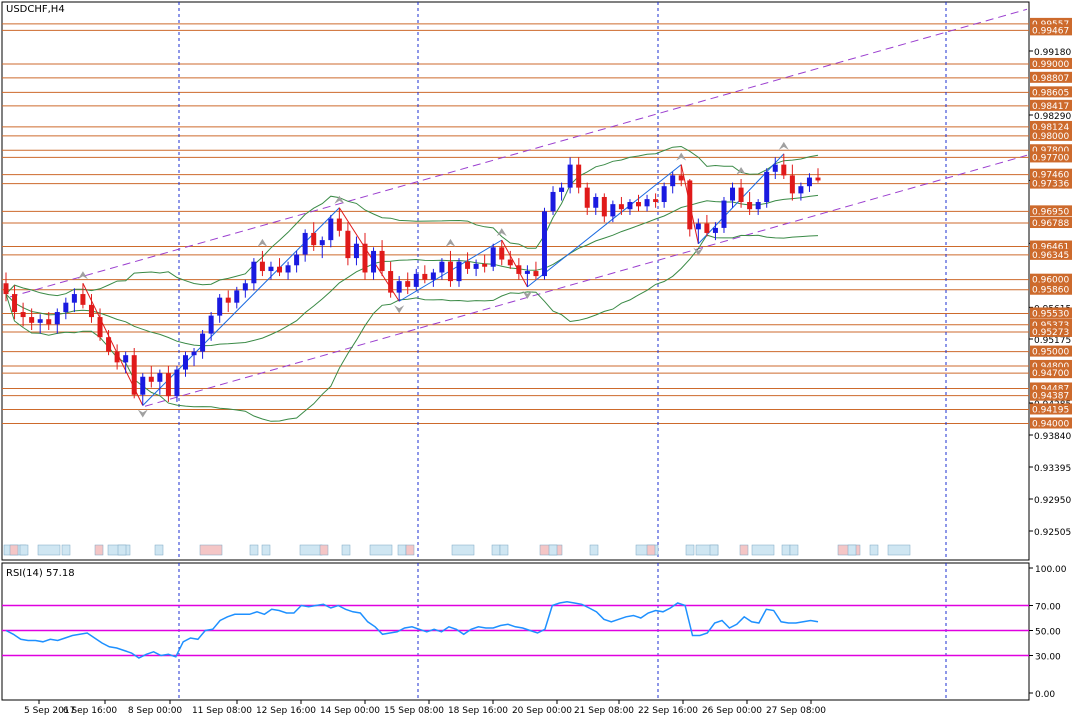 This screenshot has width=1080, height=720. I want to click on price-tick-label: 0.93840, so click(1052, 437).